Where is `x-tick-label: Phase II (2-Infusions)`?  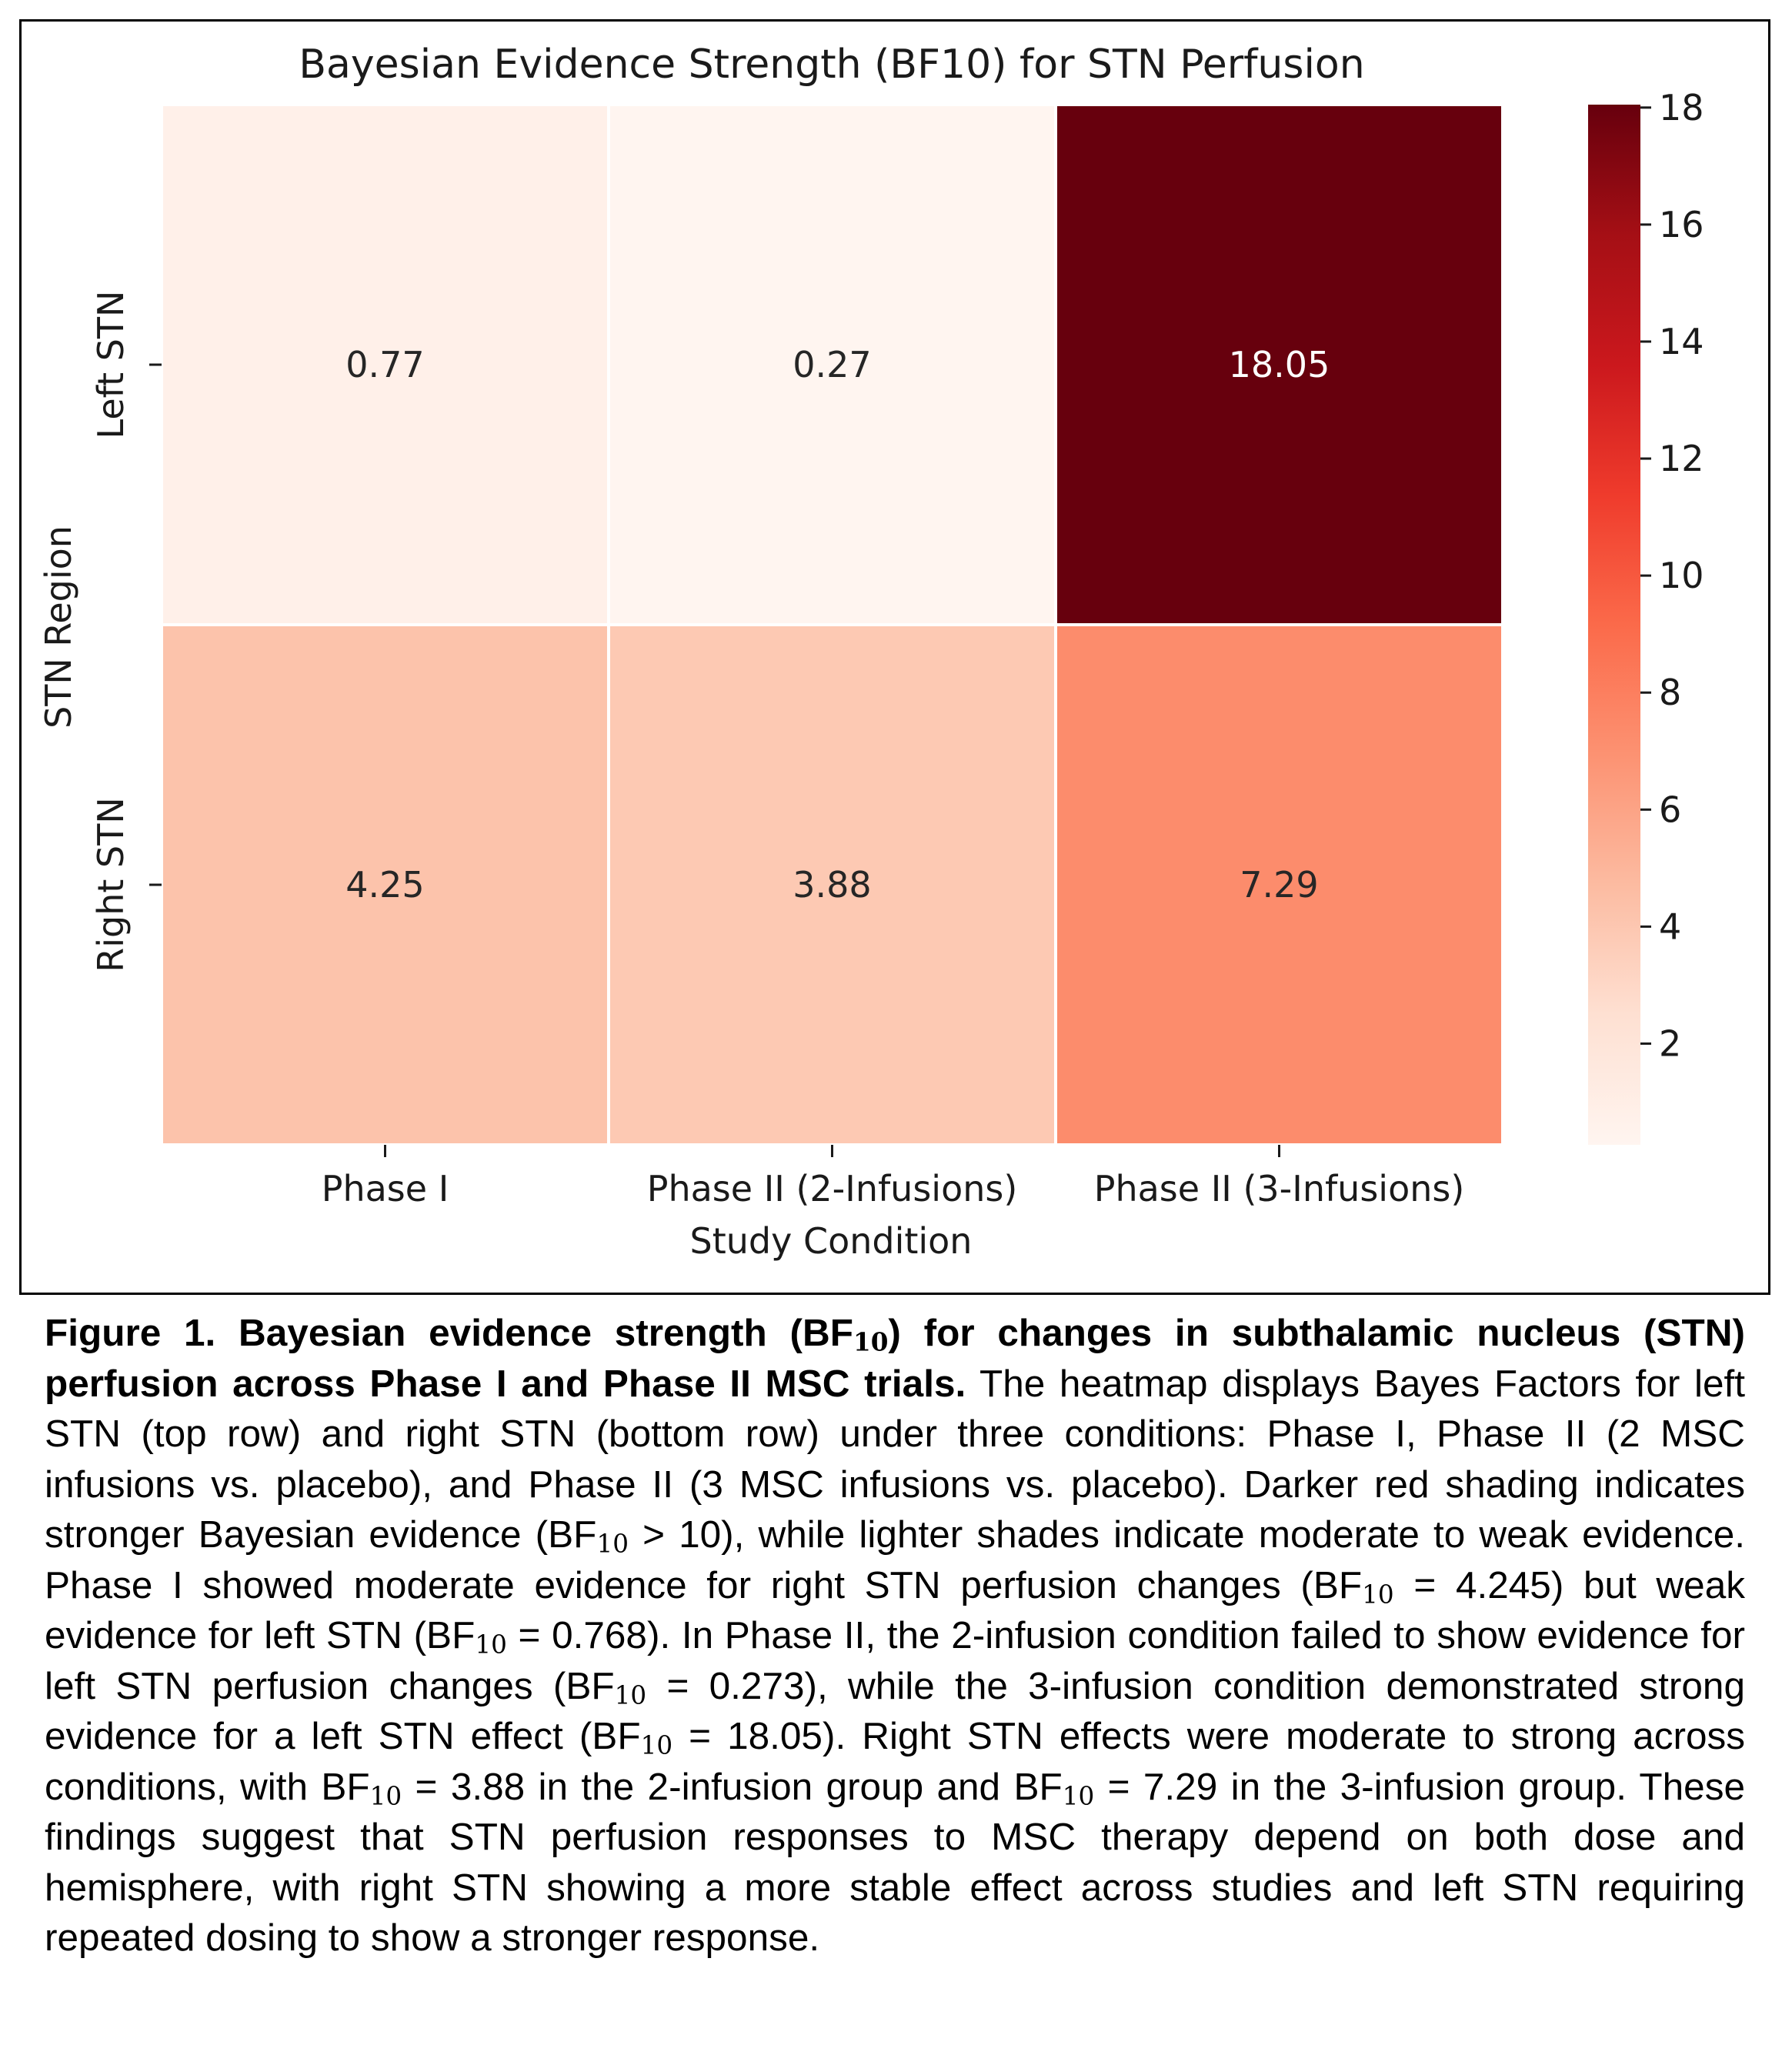 x-tick-label: Phase II (2-Infusions) is located at coordinates (832, 1188).